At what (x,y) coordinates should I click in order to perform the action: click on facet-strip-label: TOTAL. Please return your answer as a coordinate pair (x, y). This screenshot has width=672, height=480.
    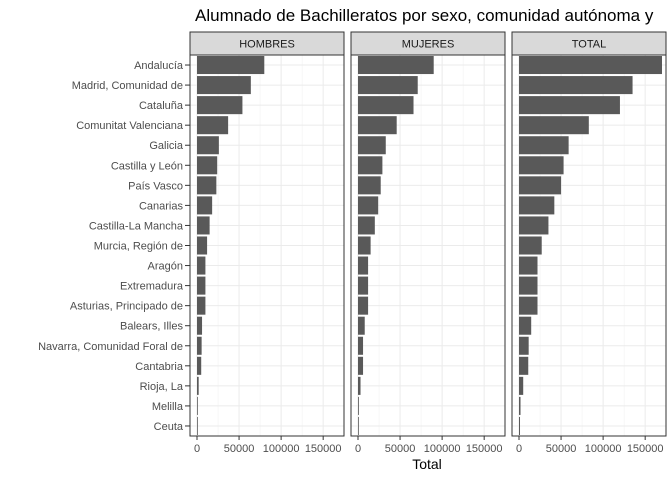
    Looking at the image, I should click on (589, 45).